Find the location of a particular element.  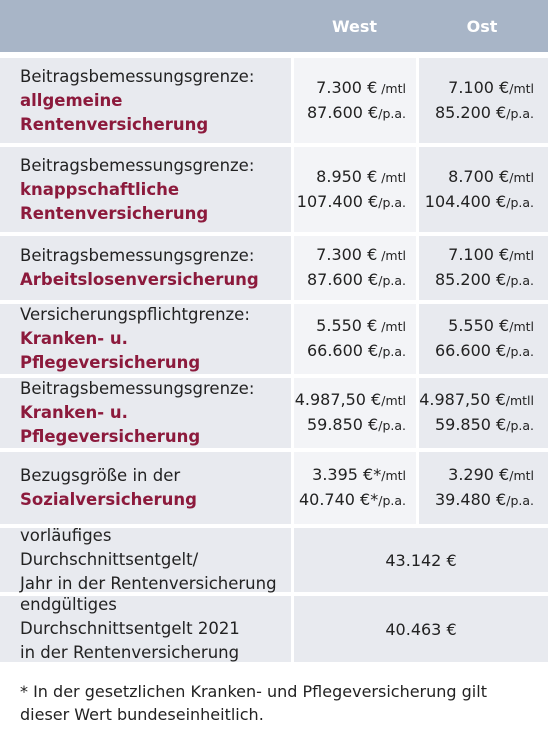

label-text: Versicherungspflichtgrenze: is located at coordinates (135, 314).